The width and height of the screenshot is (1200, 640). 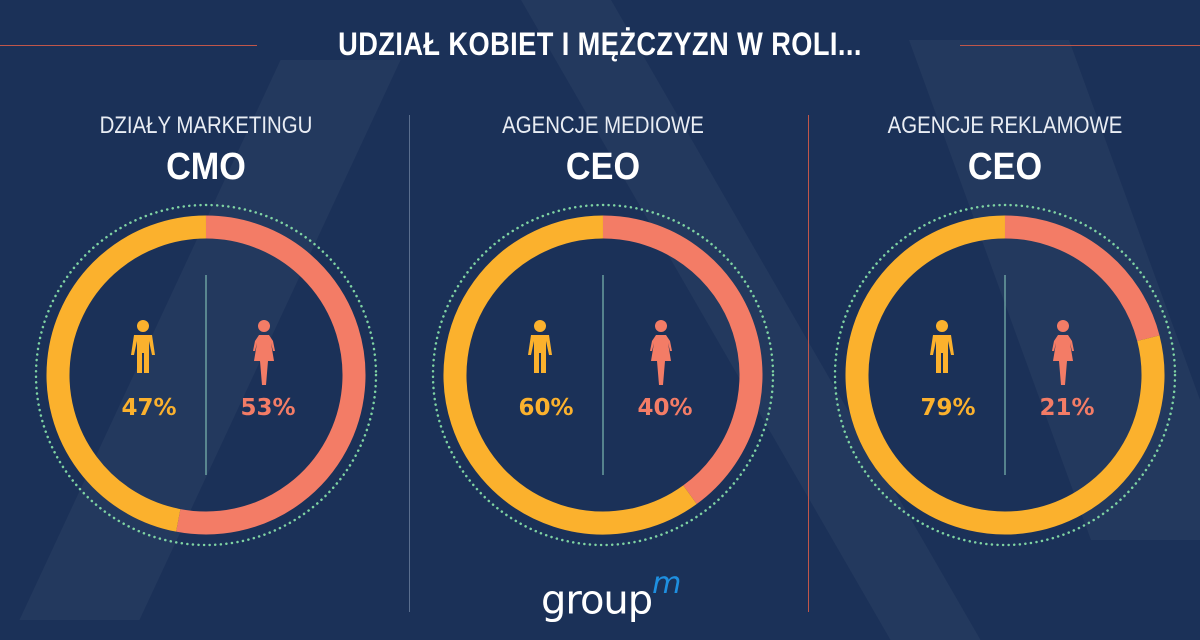 I want to click on panel-advertising: AGENCJE REKLAMOWE CEO, so click(x=1002, y=150).